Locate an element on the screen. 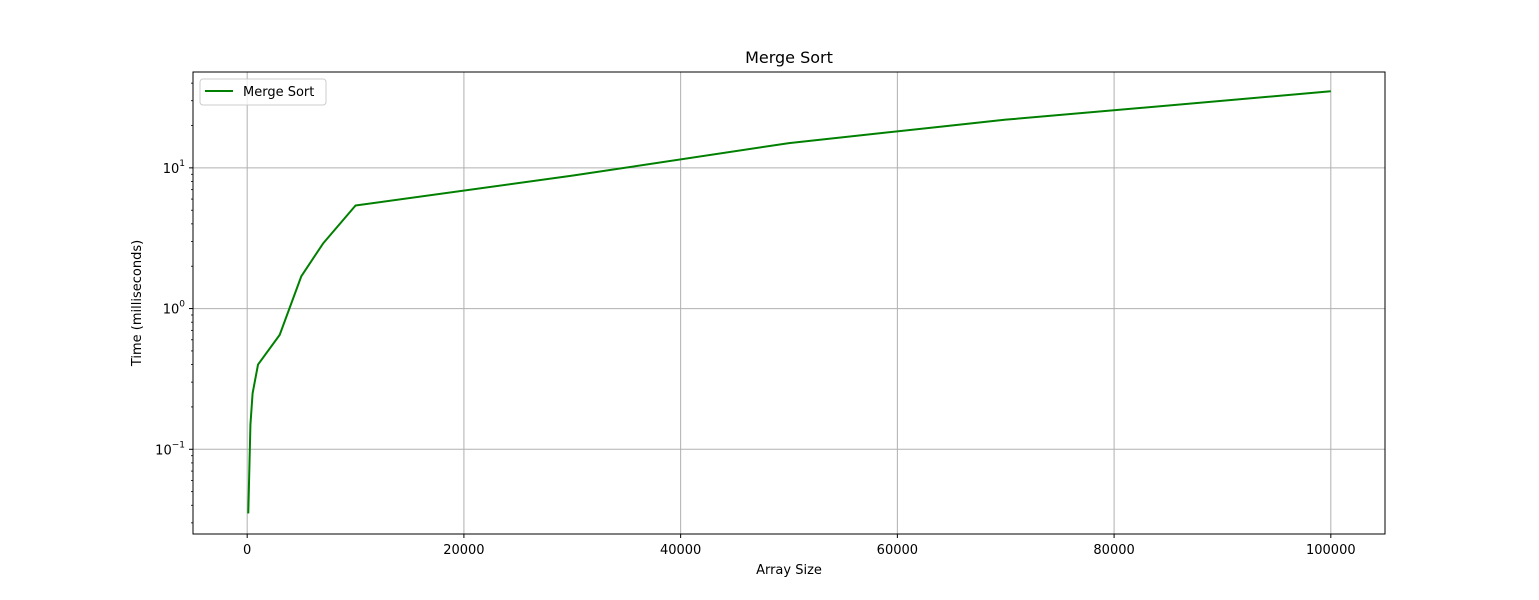 This screenshot has width=1539, height=600. legend-box is located at coordinates (263, 92).